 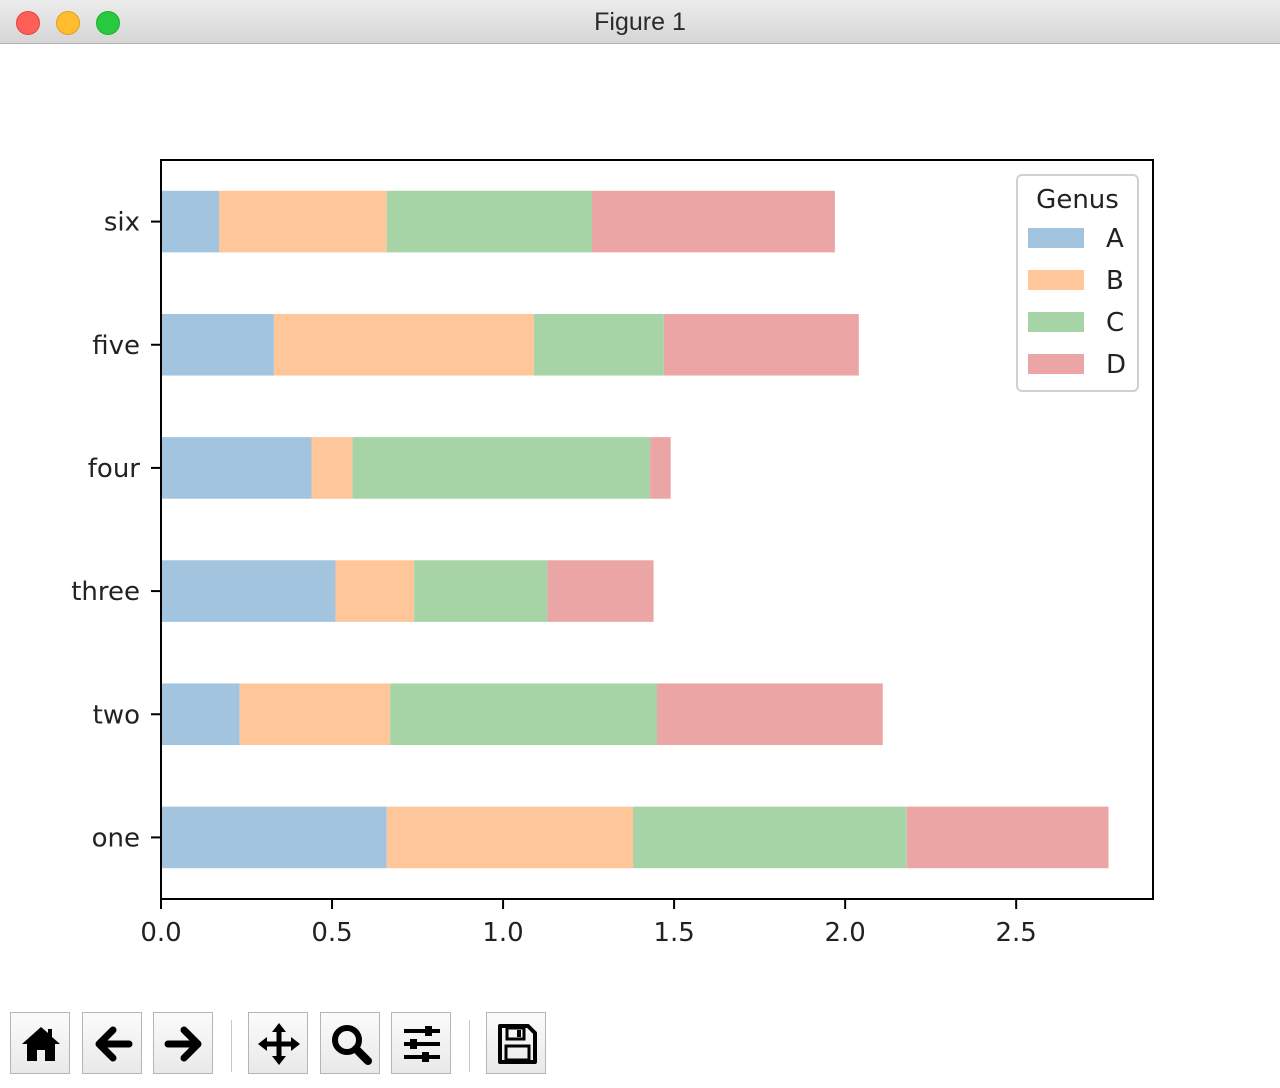 I want to click on configure-subplots-button, so click(x=421, y=1043).